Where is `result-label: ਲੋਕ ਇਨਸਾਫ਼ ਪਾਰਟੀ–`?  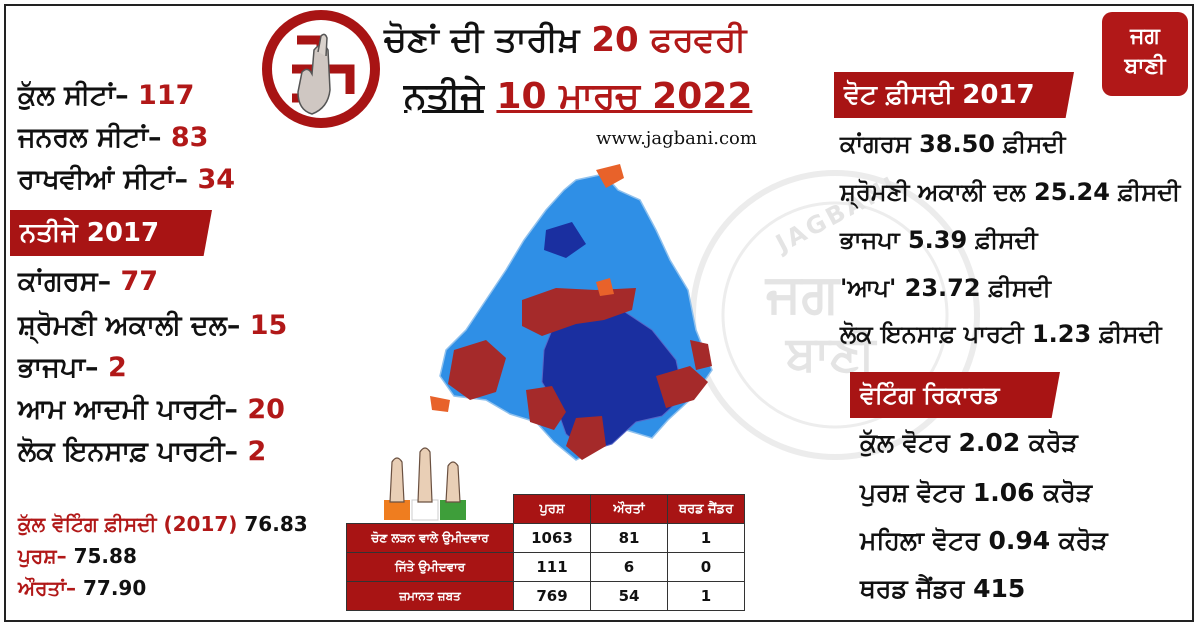 result-label: ਲੋਕ ਇਨਸਾਫ਼ ਪਾਰਟੀ– is located at coordinates (128, 451).